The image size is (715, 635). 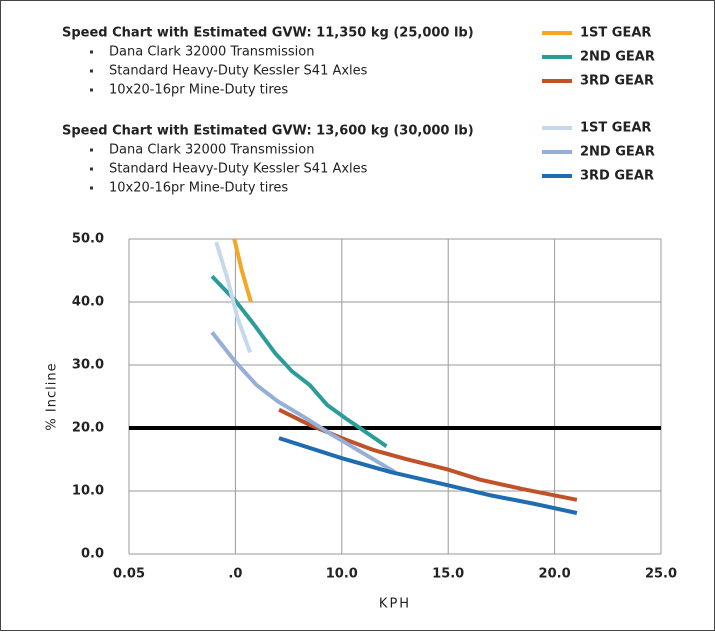 What do you see at coordinates (88, 365) in the screenshot?
I see `y-tick-label: 30.0` at bounding box center [88, 365].